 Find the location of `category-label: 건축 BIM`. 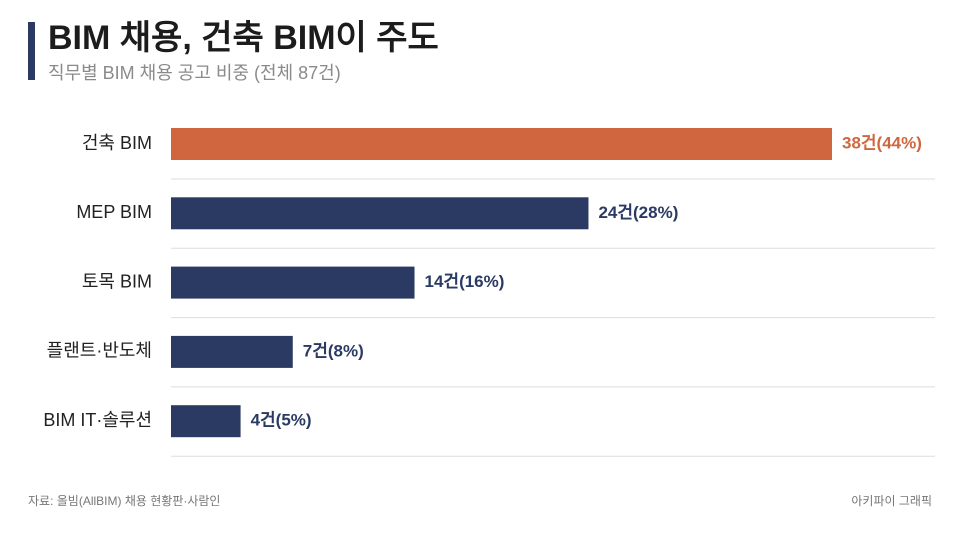

category-label: 건축 BIM is located at coordinates (117, 143).